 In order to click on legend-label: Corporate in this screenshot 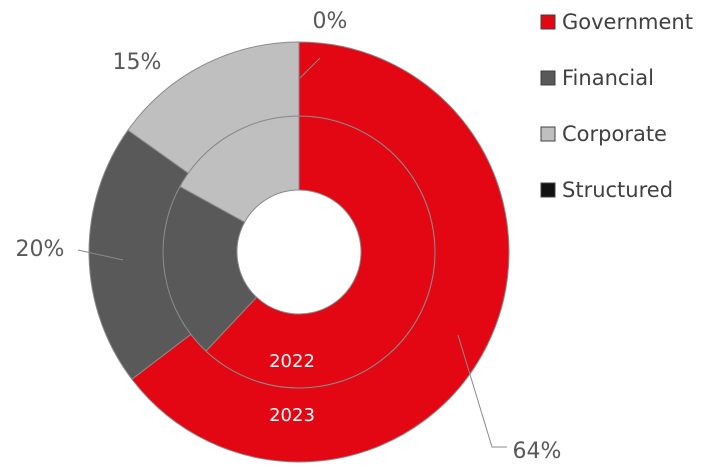, I will do `click(614, 134)`.